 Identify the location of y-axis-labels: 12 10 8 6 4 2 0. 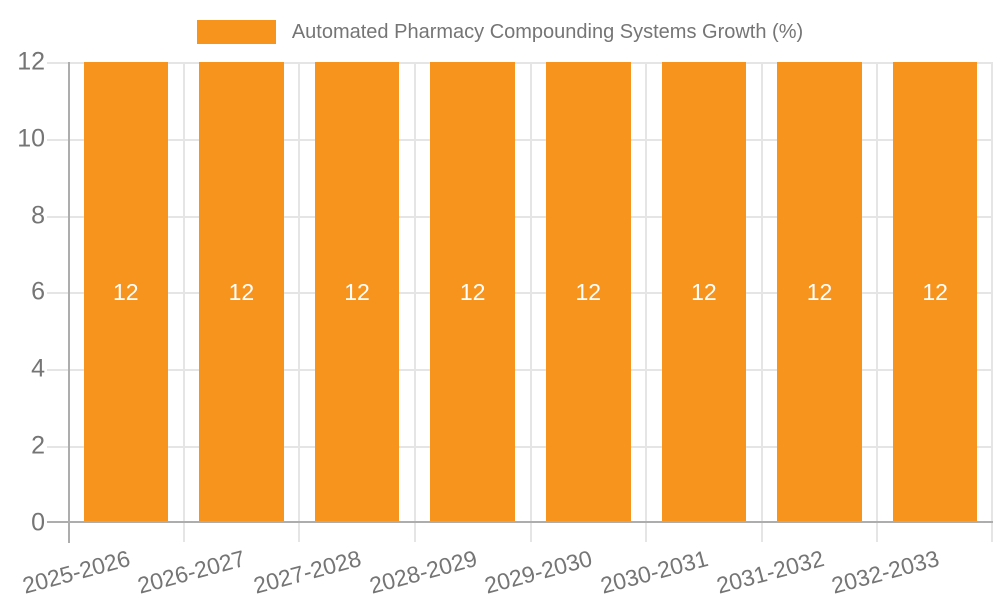
(22, 292).